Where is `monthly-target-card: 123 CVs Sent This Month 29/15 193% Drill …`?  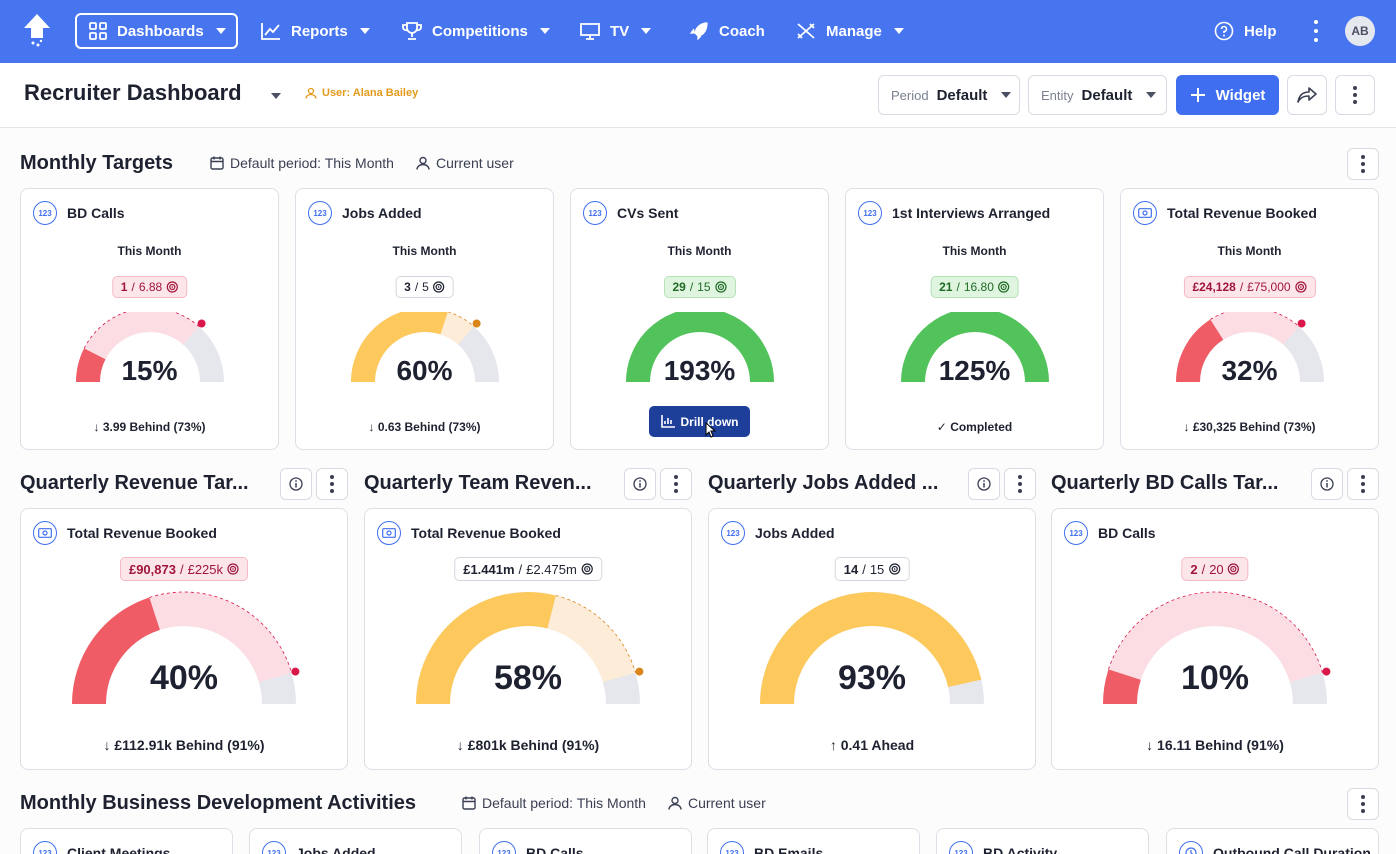
monthly-target-card: 123 CVs Sent This Month 29/15 193% Drill … is located at coordinates (699, 319).